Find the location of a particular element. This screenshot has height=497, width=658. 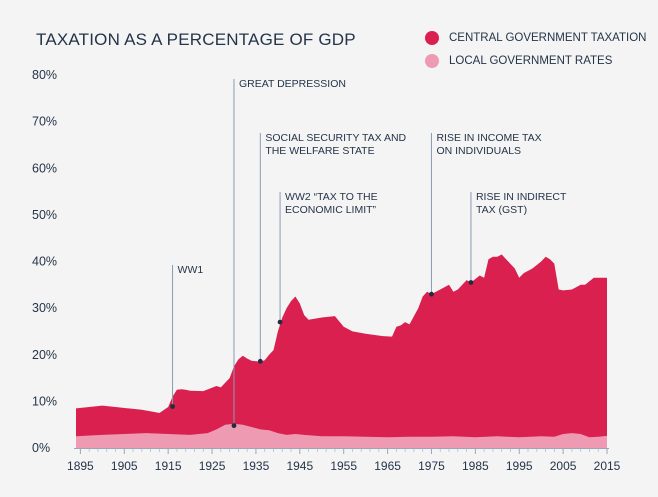

local-rates-area is located at coordinates (341, 435).